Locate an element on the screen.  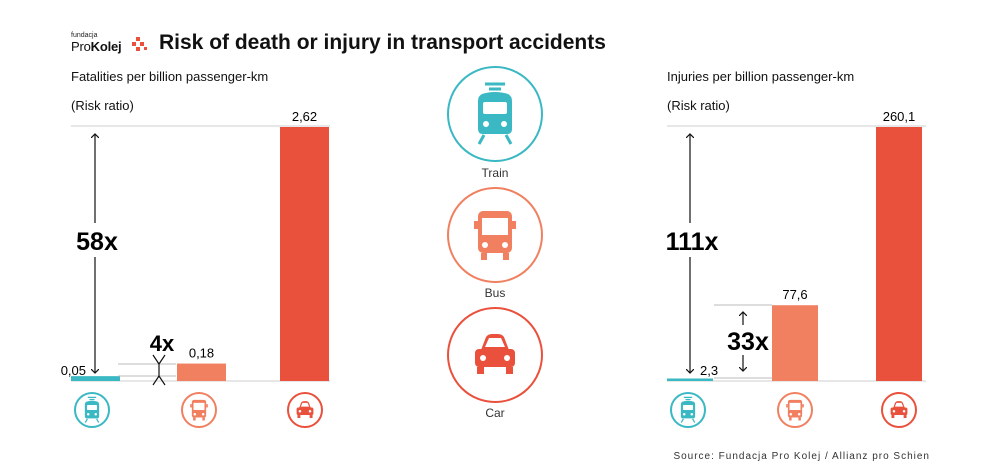
logo-pro-text: Pro is located at coordinates (81, 46).